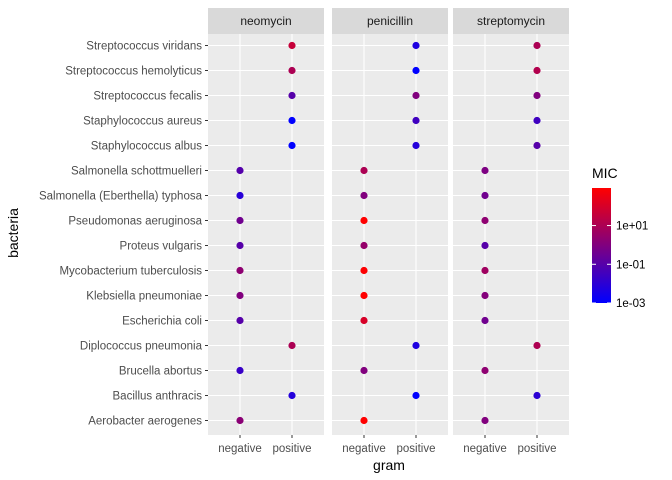  I want to click on y-tick-label: Streptococcus hemolyticus, so click(133, 72).